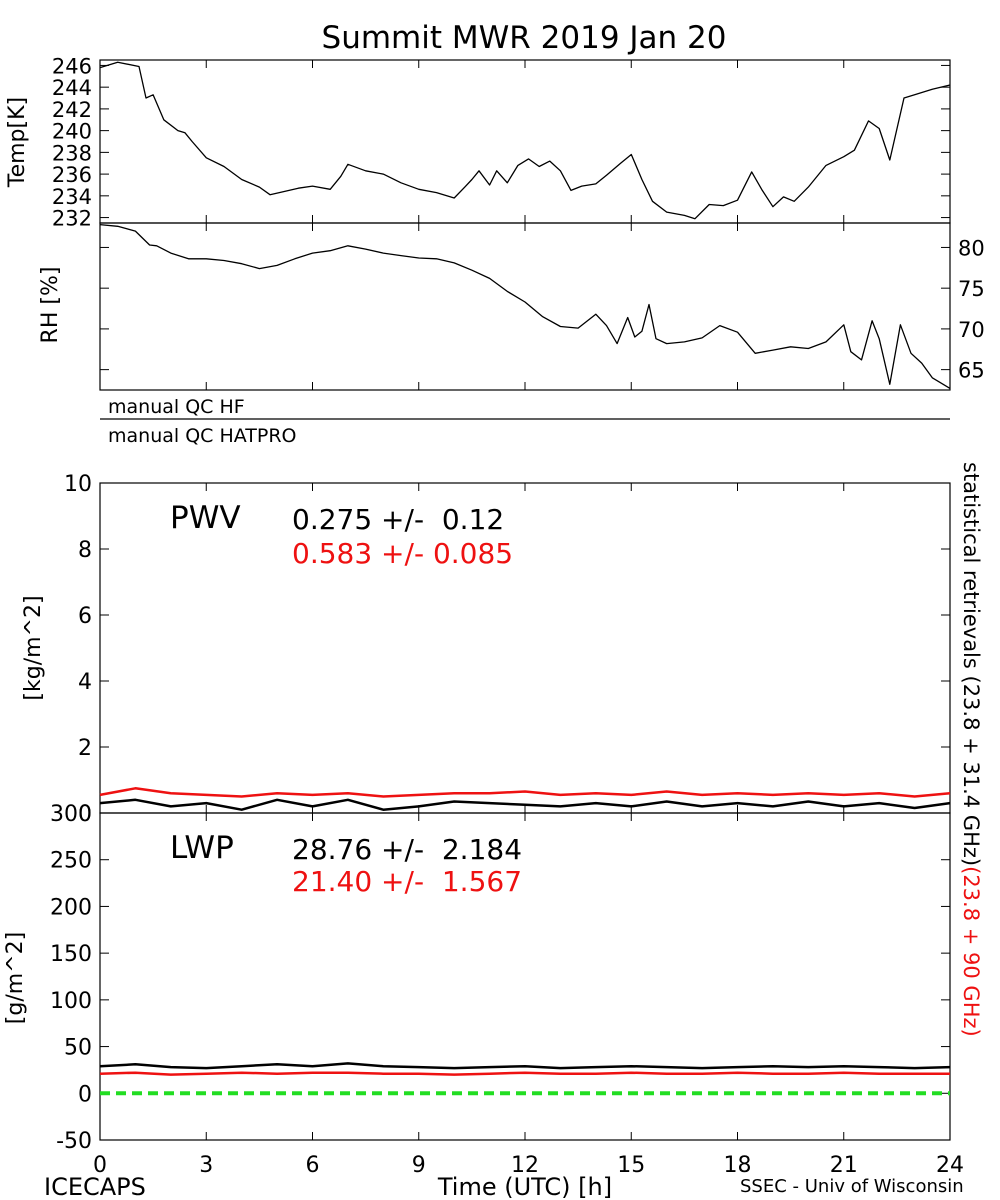 The image size is (1000, 1200). Describe the element at coordinates (202, 848) in the screenshot. I see `lwp-name: LWP` at that location.